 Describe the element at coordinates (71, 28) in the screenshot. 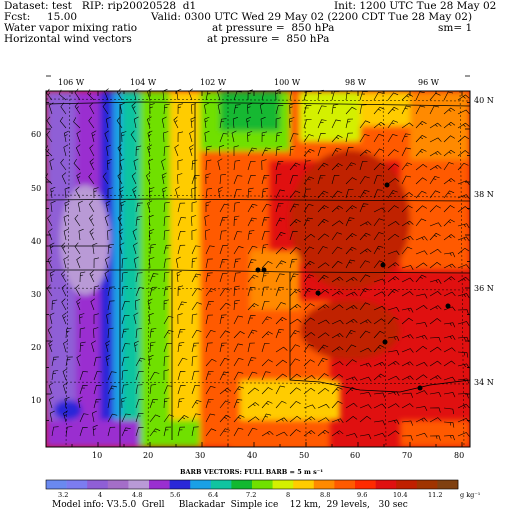

I see `header-field-name: Water vapor mixing ratio` at that location.